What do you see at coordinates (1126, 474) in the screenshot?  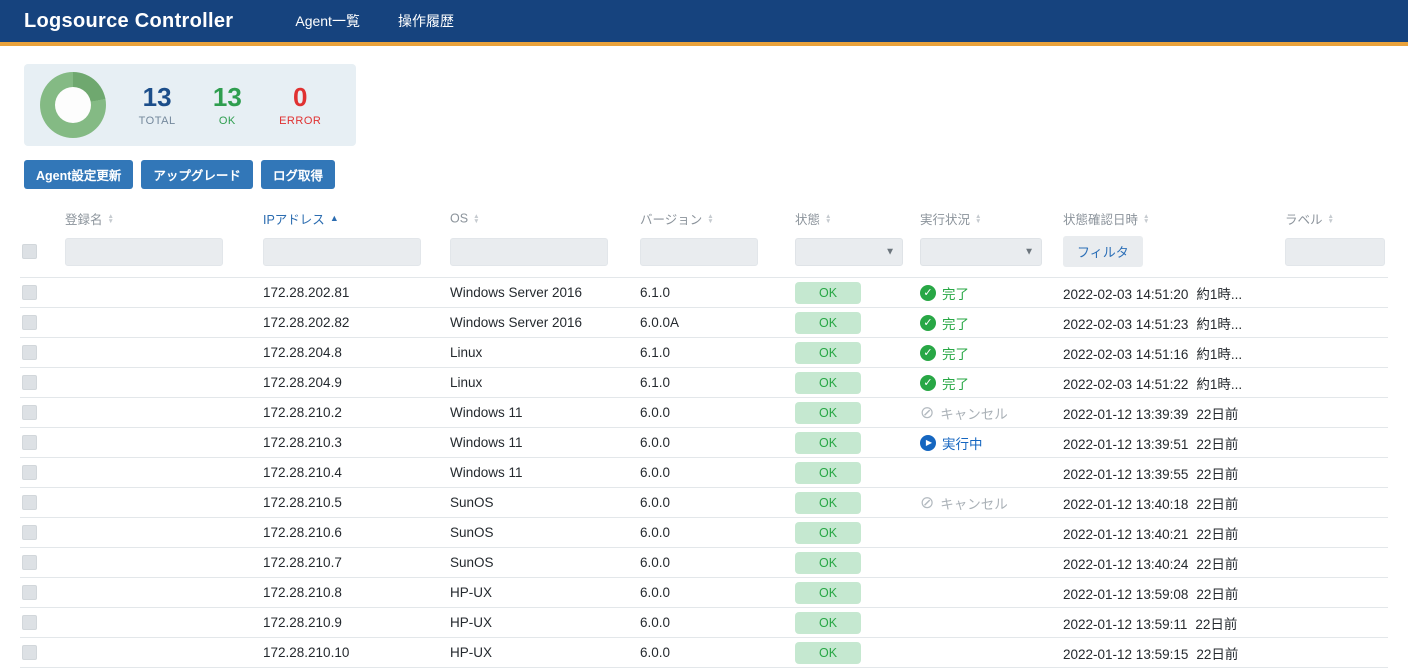 I see `checked-at: 2022-01-12 13:39:55` at bounding box center [1126, 474].